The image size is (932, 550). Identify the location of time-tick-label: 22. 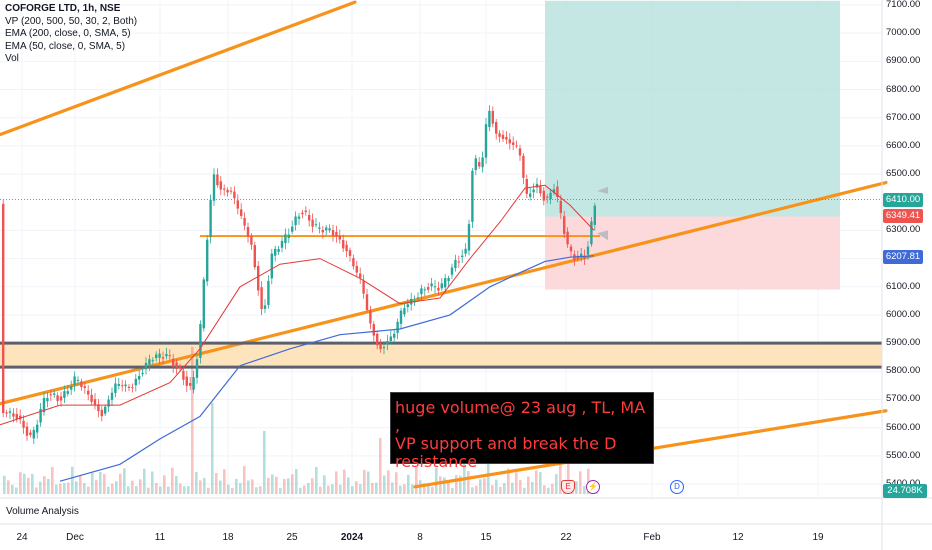
(566, 537).